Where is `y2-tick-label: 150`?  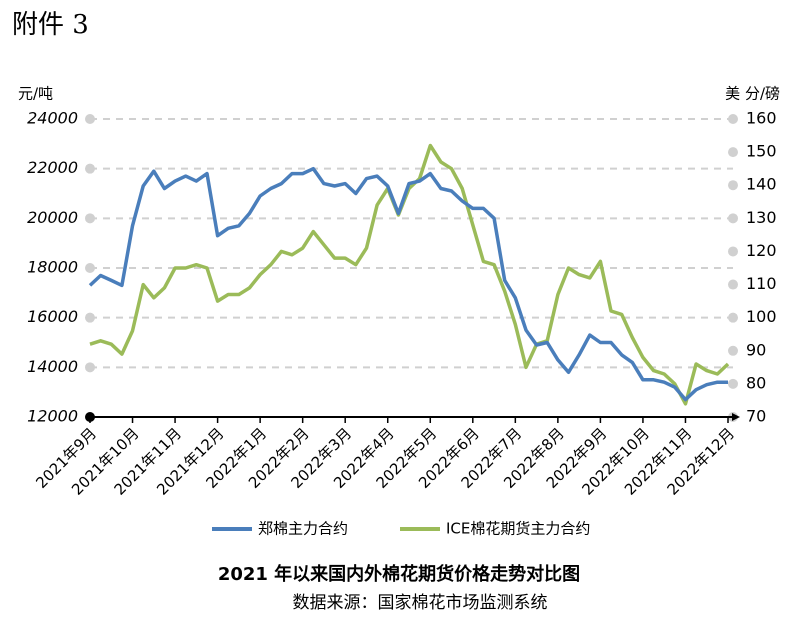 y2-tick-label: 150 is located at coordinates (761, 151).